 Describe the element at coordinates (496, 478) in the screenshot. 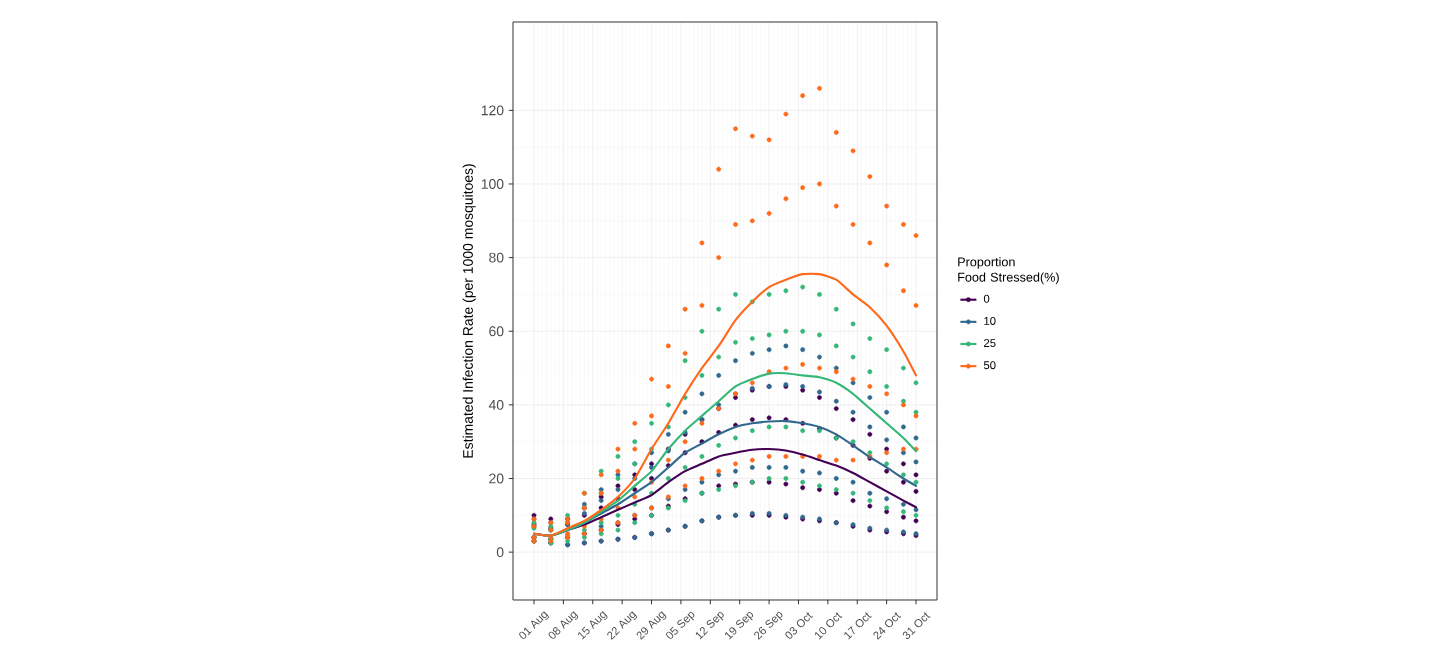

I see `y-tick-label: 20` at that location.